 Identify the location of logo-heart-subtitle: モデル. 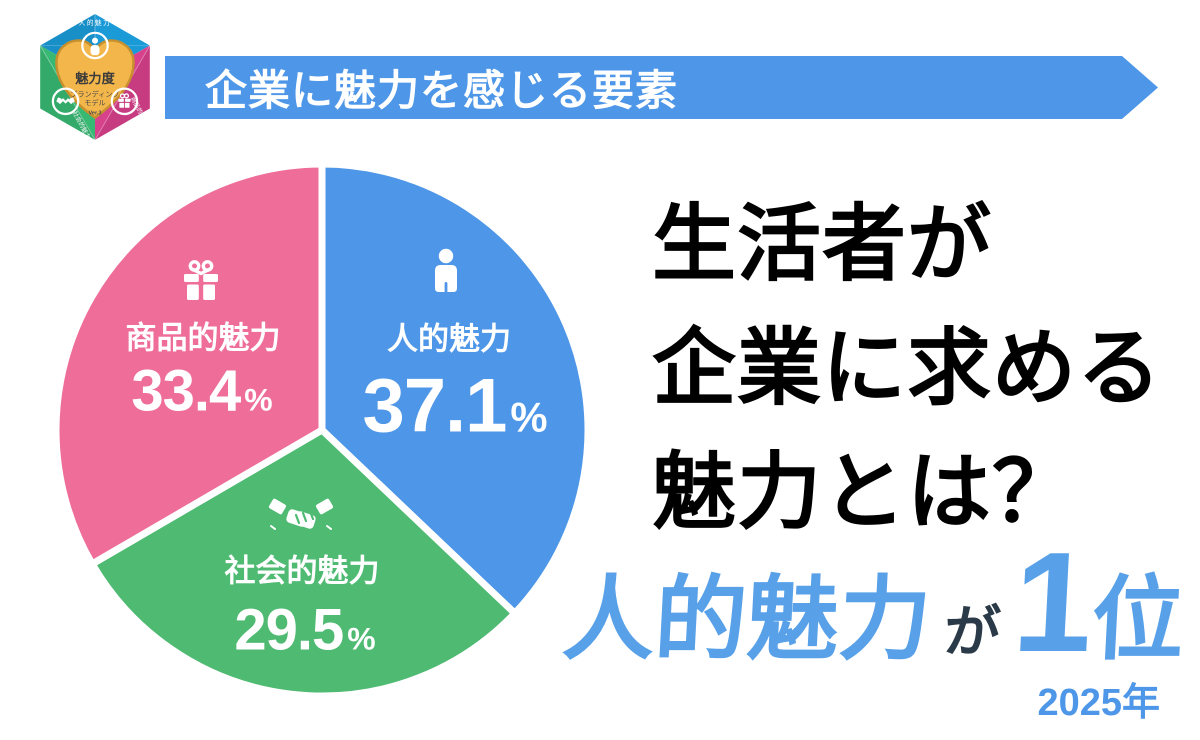
(94, 102).